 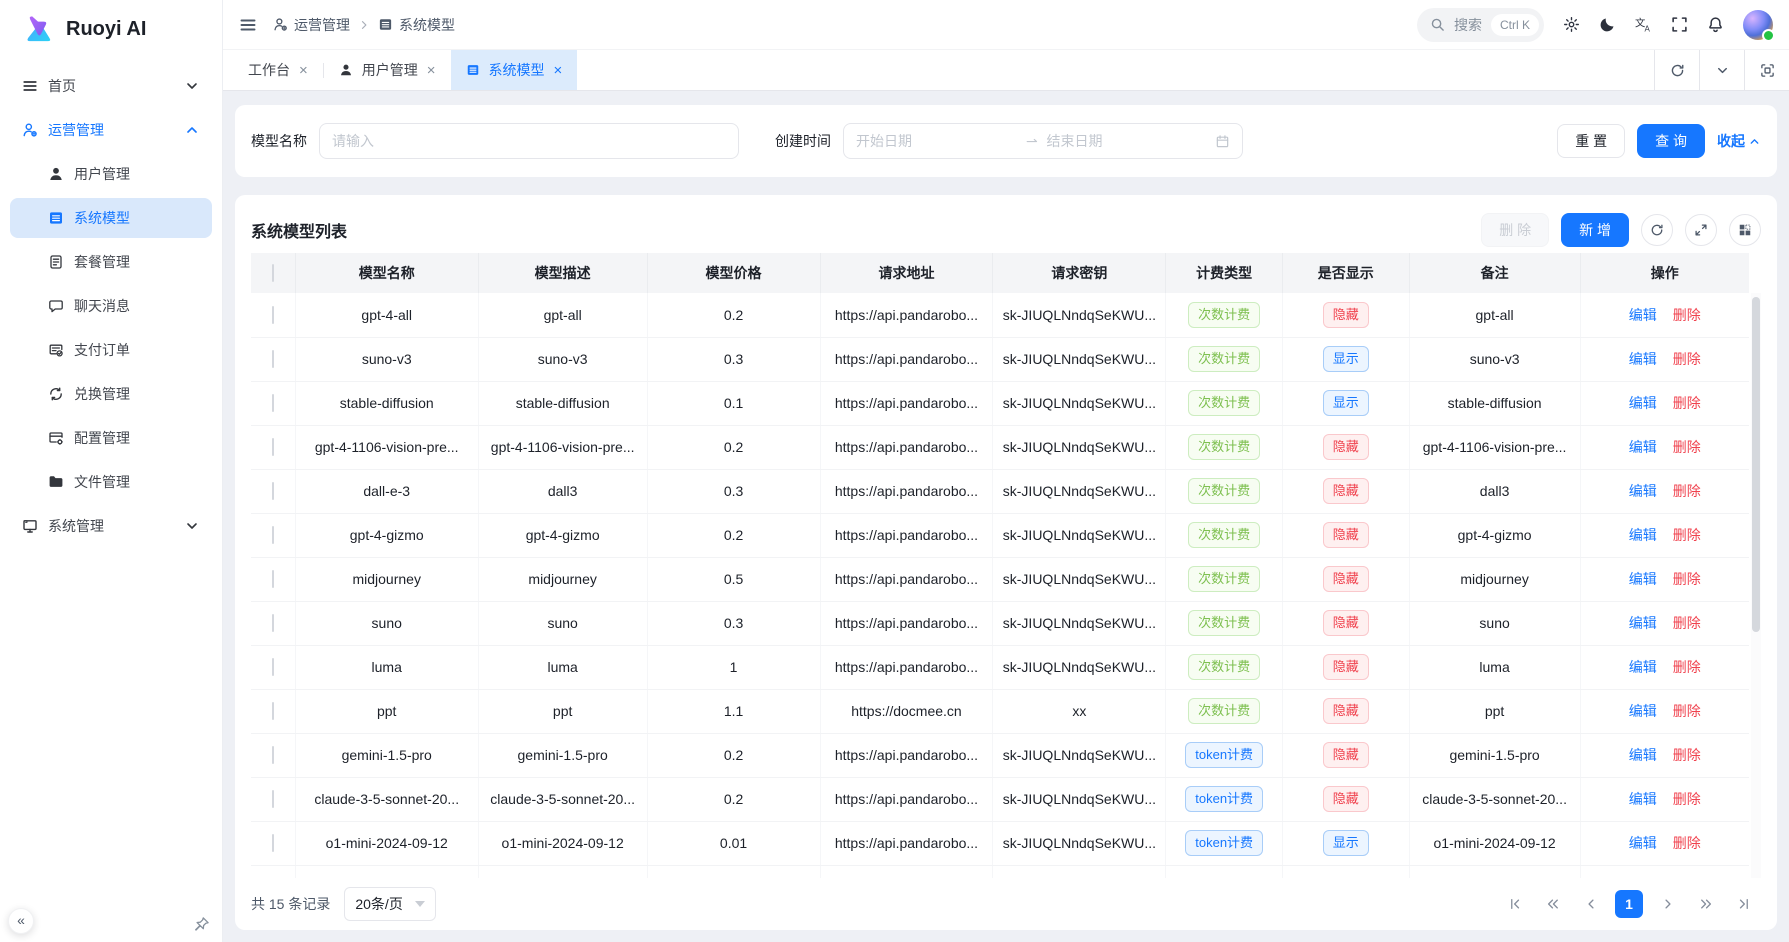 What do you see at coordinates (311, 25) in the screenshot?
I see `breadcrumb-item: 运营管理` at bounding box center [311, 25].